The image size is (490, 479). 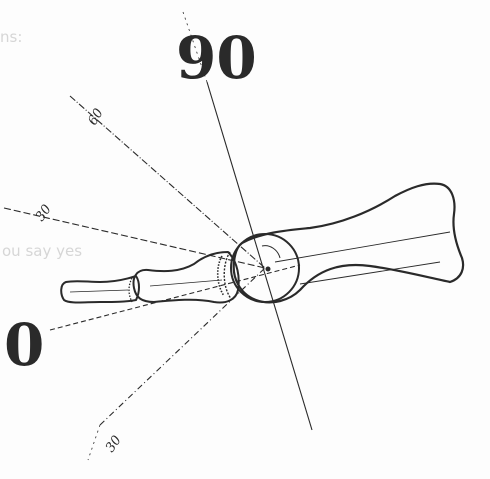 What do you see at coordinates (42, 251) in the screenshot?
I see `ghost-text-middle: ou say yes` at bounding box center [42, 251].